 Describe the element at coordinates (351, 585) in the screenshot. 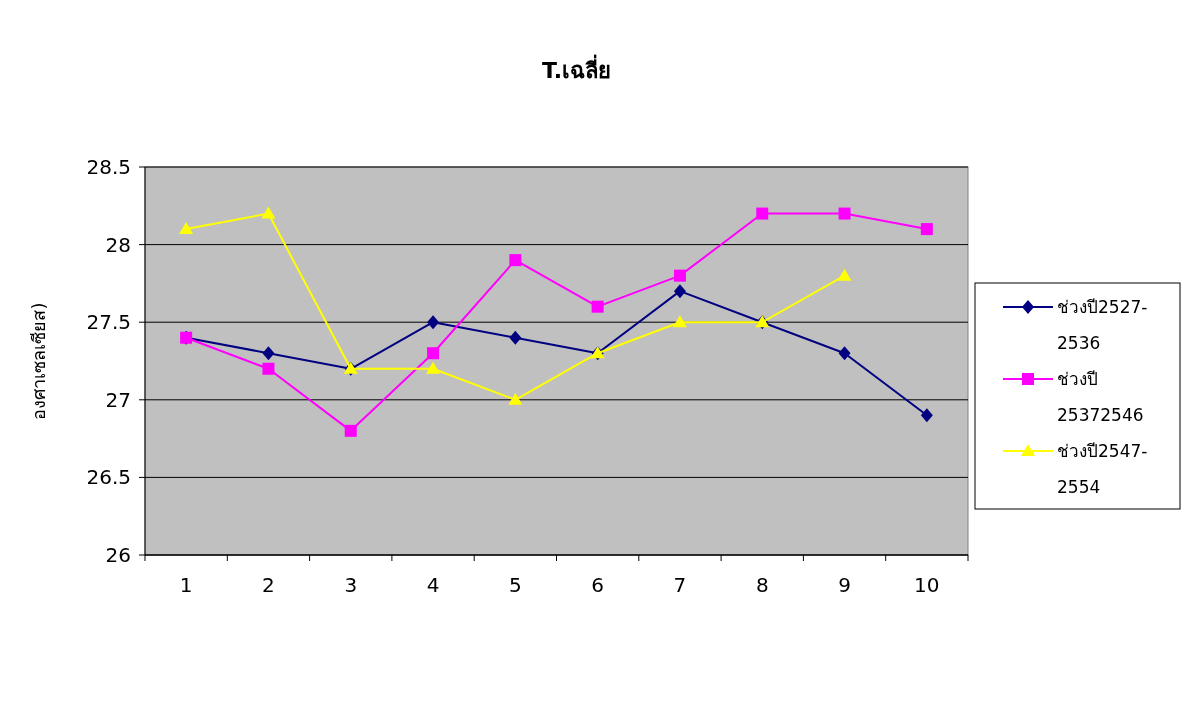

I see `x-tick-label: 3` at that location.